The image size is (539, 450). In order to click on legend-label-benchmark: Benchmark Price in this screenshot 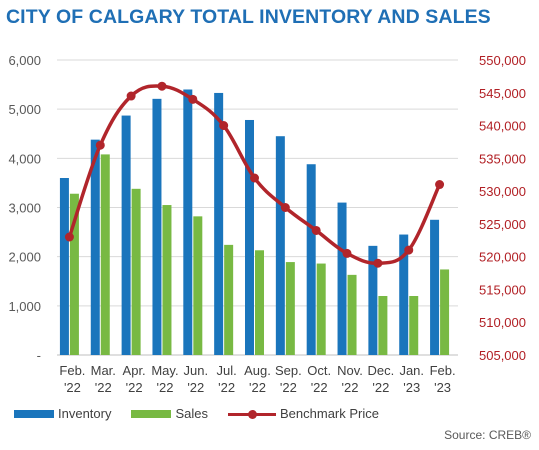, I will do `click(329, 413)`.